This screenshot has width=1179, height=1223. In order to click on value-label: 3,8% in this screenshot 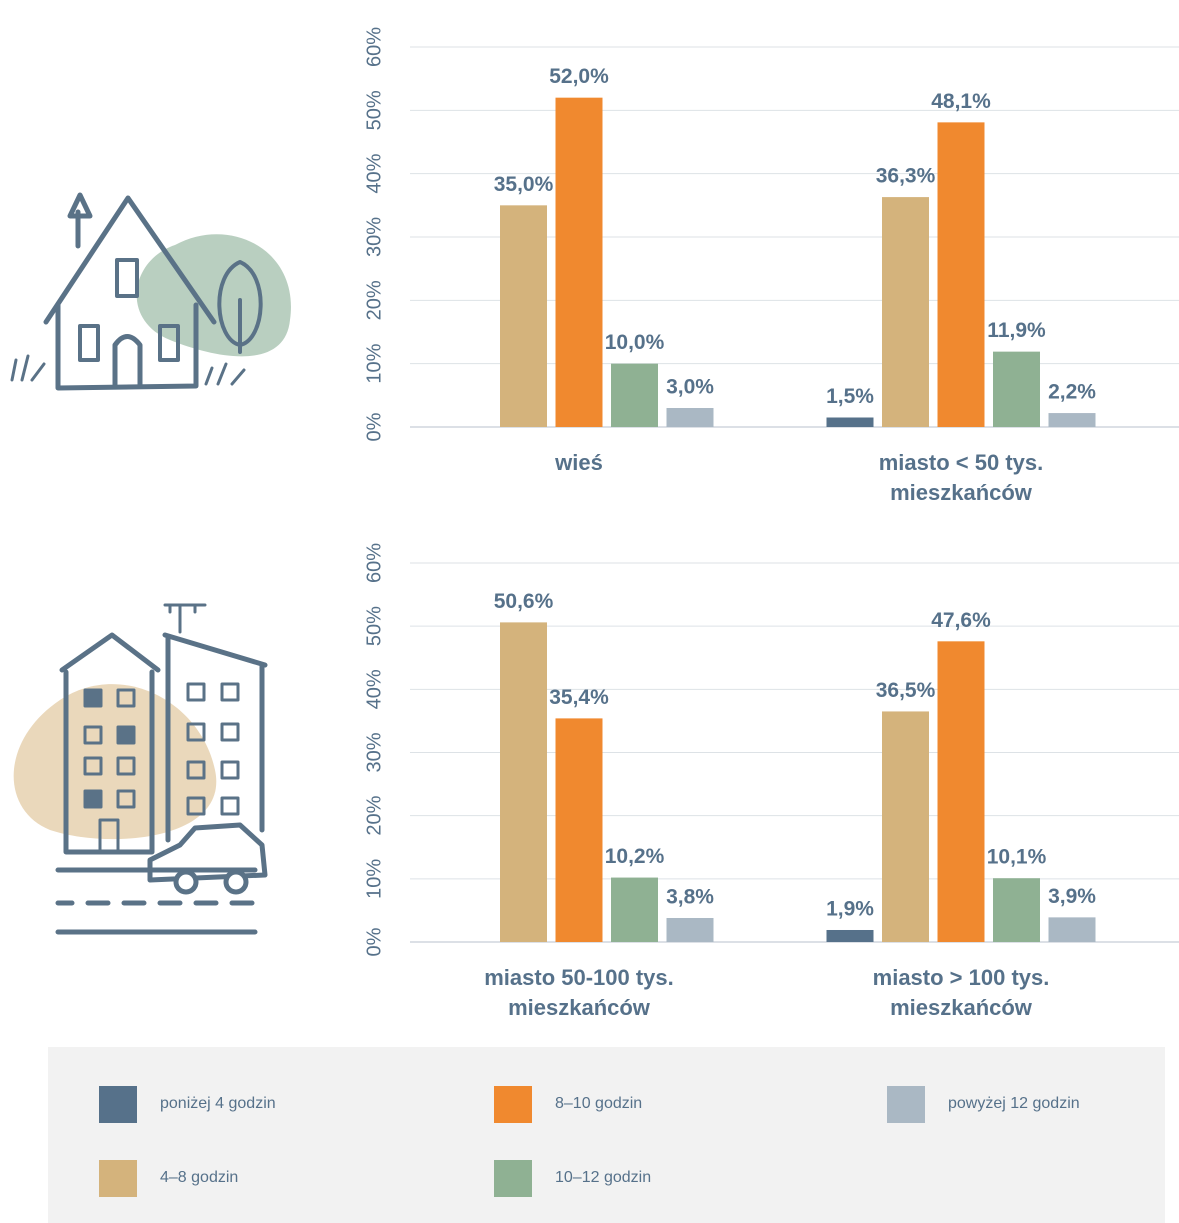, I will do `click(690, 897)`.